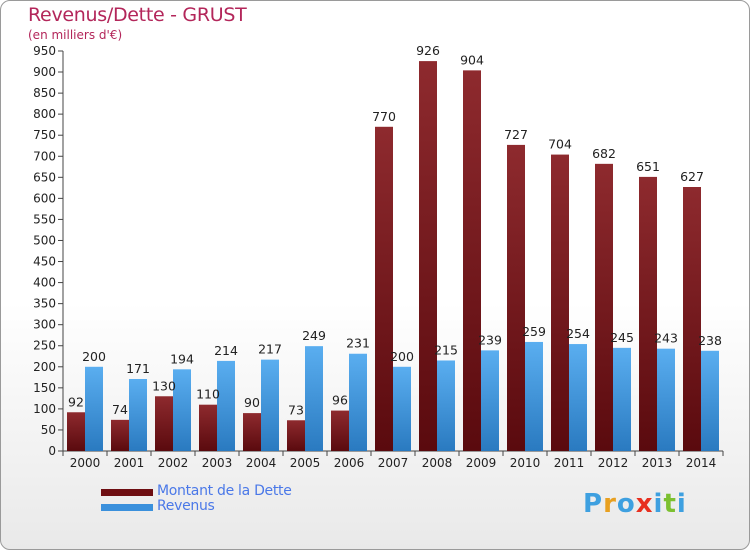 The width and height of the screenshot is (750, 550). Describe the element at coordinates (224, 491) in the screenshot. I see `legend-label-dette: Montant de la Dette` at that location.